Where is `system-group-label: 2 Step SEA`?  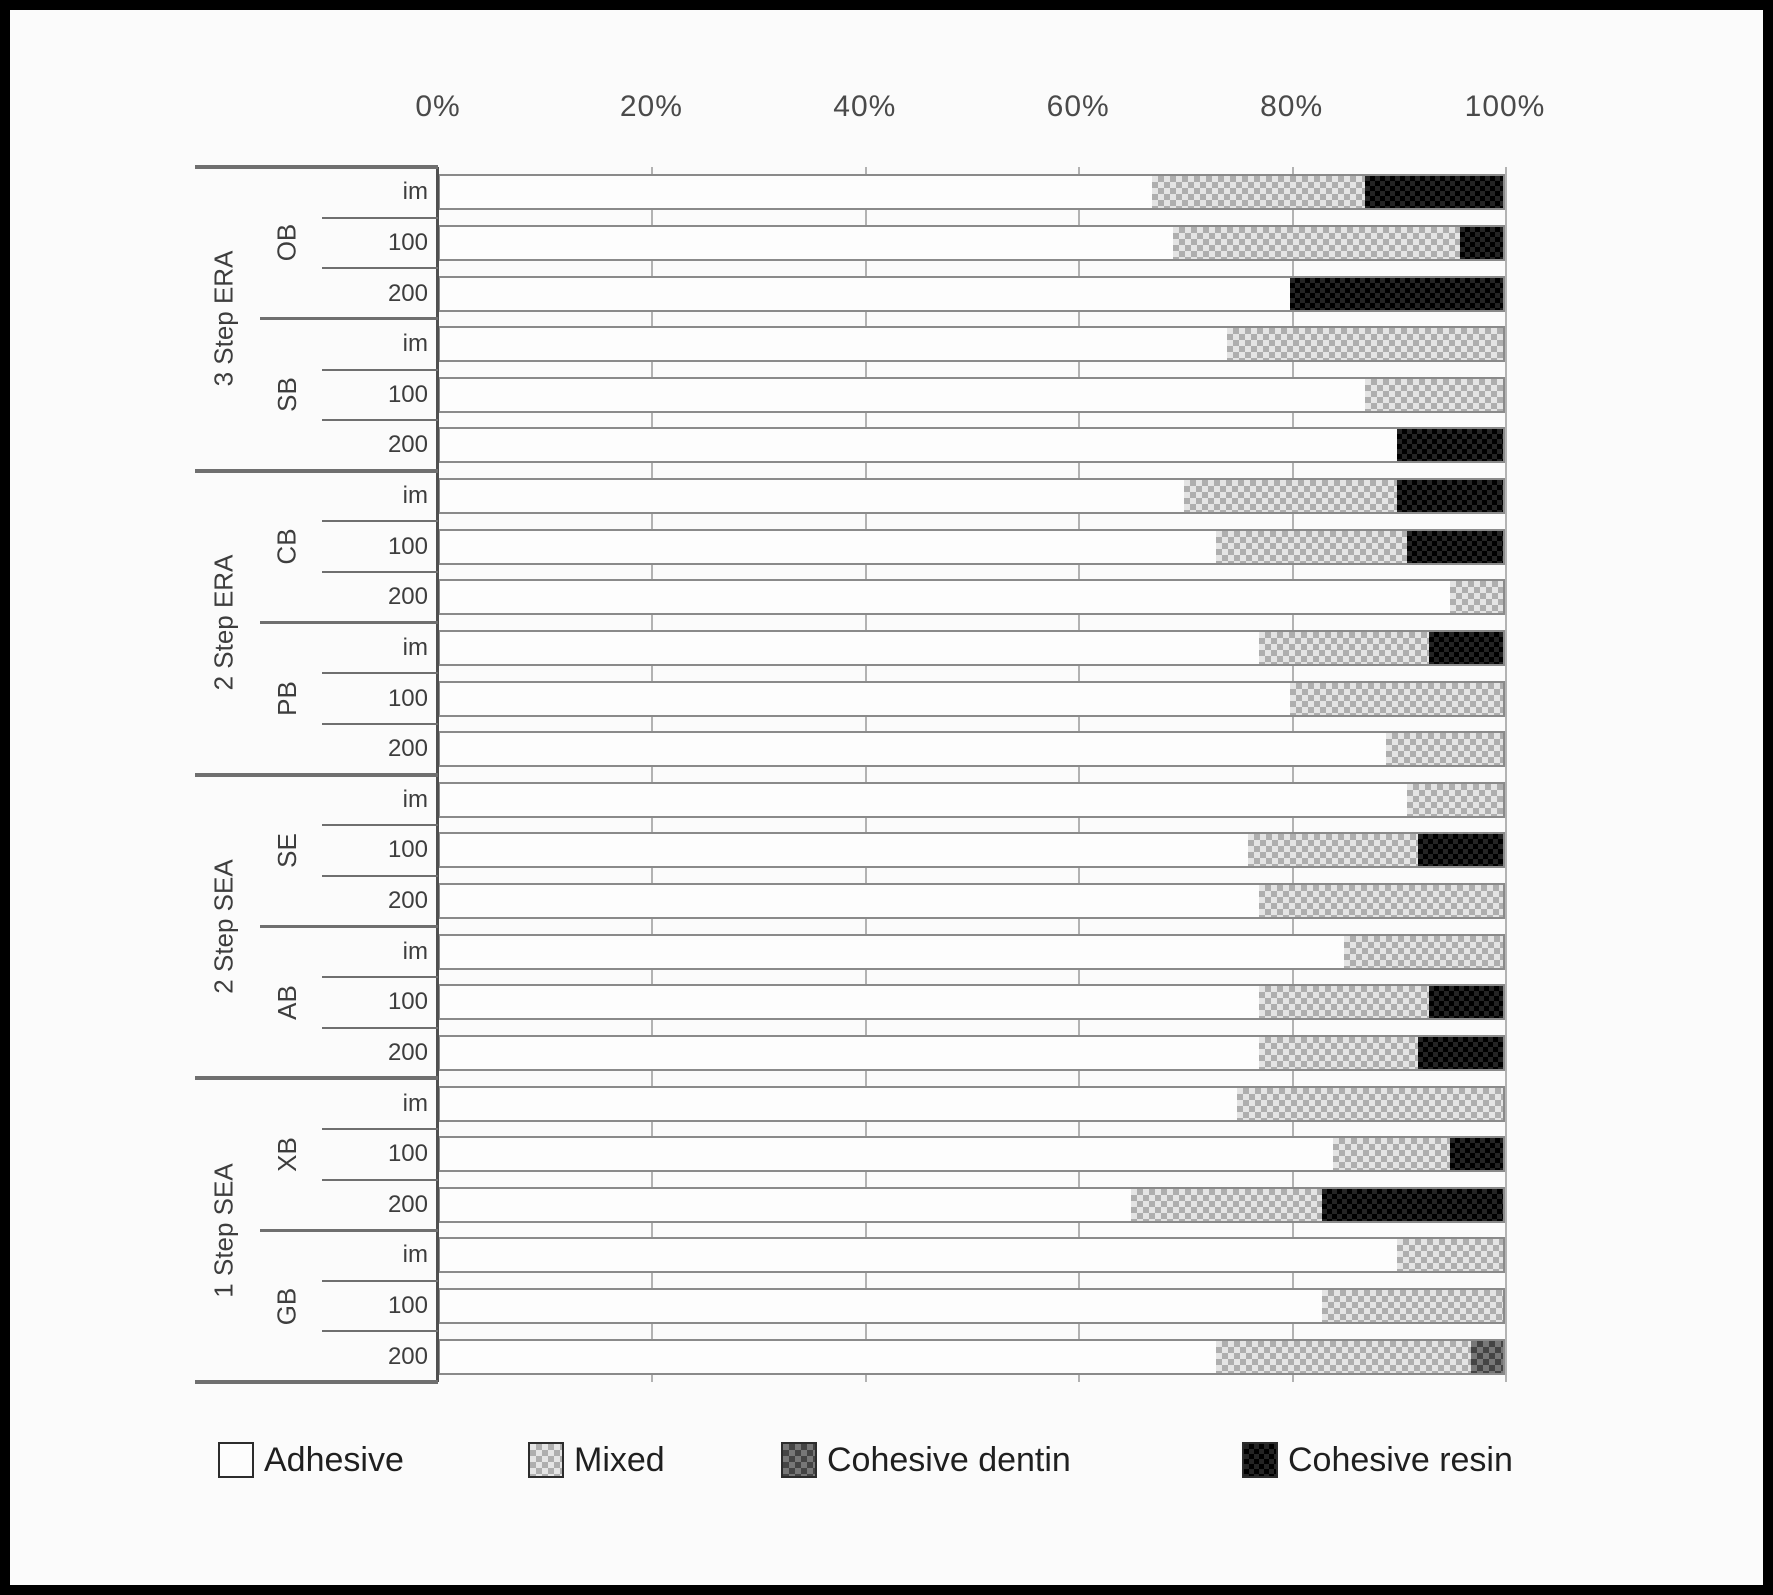
system-group-label: 2 Step SEA is located at coordinates (224, 927).